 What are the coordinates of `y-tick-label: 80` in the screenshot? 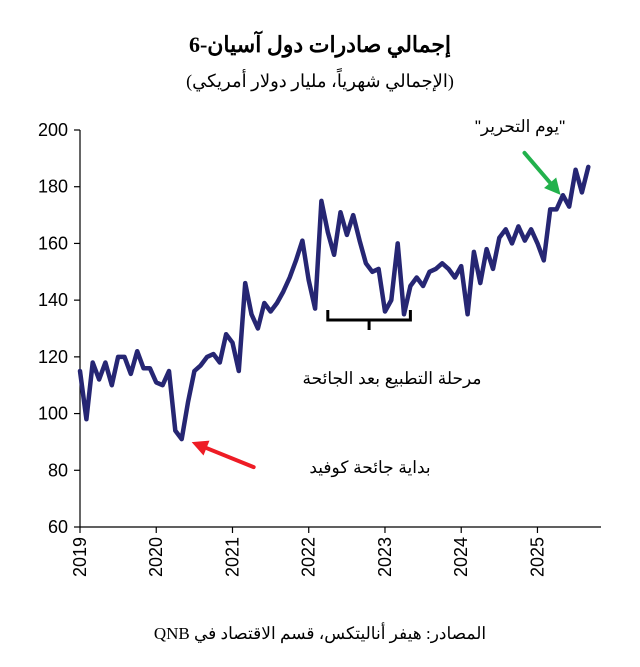 It's located at (58, 470).